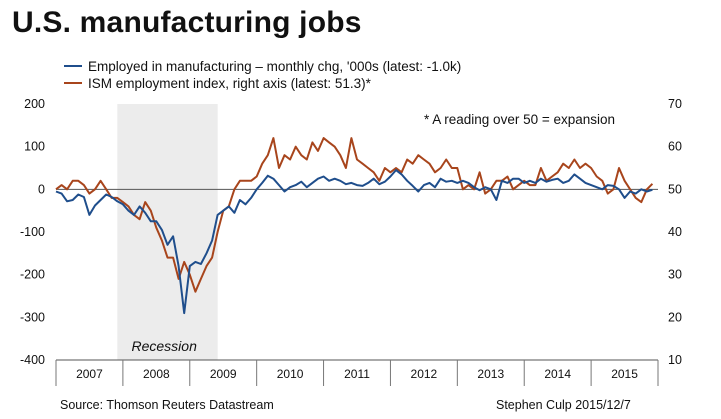 Image resolution: width=721 pixels, height=419 pixels. Describe the element at coordinates (32, 317) in the screenshot. I see `left-tick-label: -300` at that location.